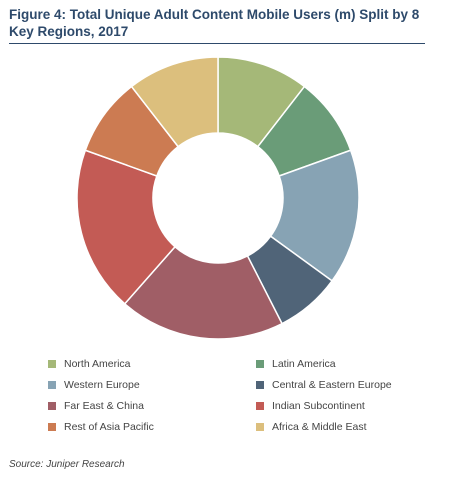 The width and height of the screenshot is (454, 485). I want to click on legend-item-western-europe: Western Europe, so click(94, 385).